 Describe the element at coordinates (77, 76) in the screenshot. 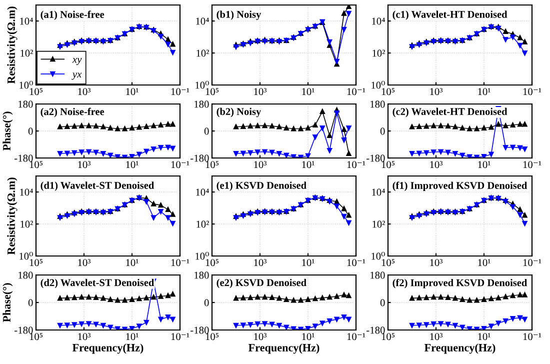

I see `legend-label: yx` at that location.